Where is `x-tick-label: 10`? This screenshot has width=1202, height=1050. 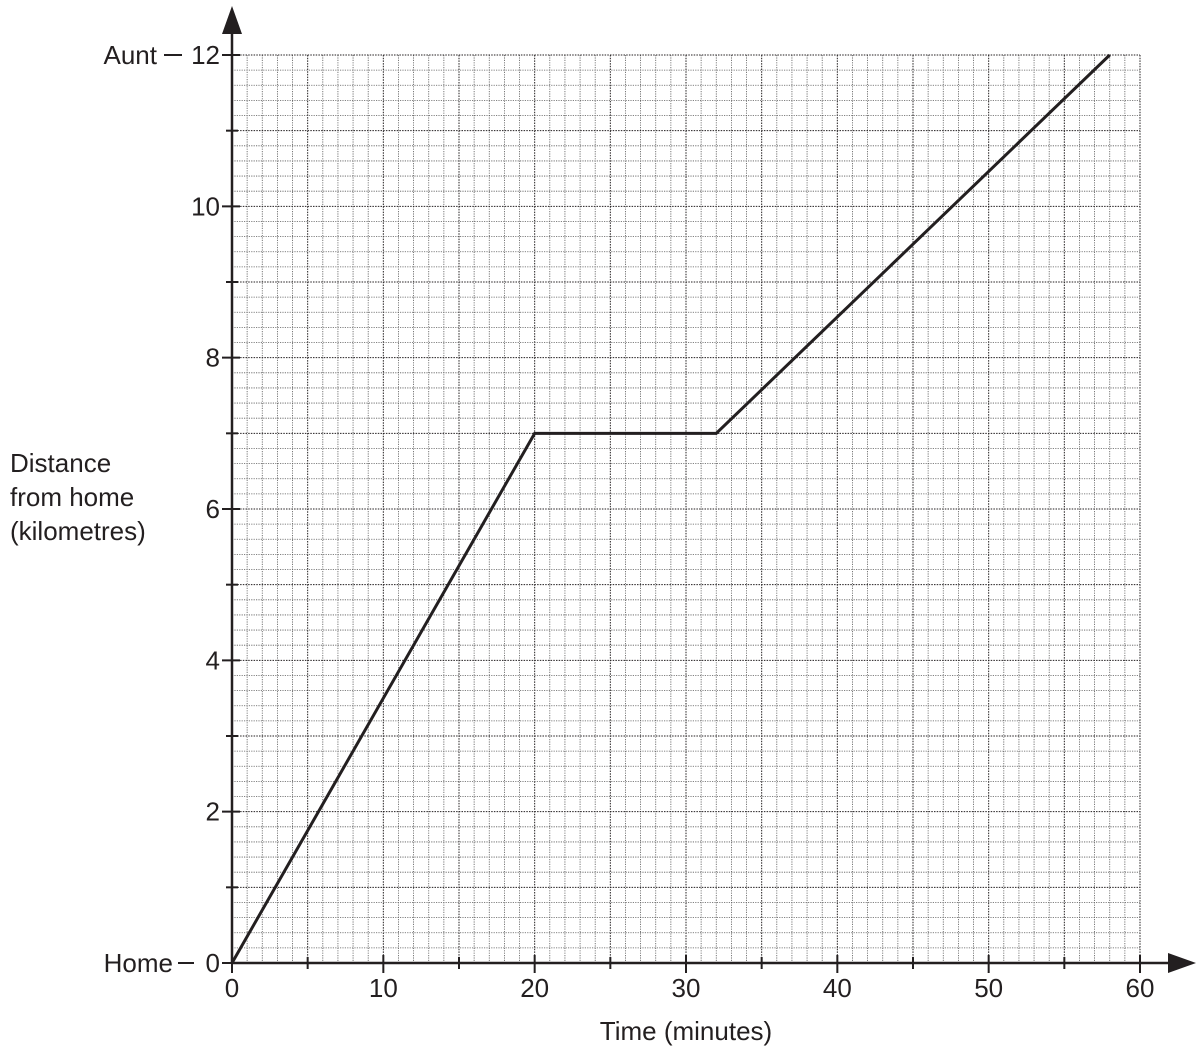
x-tick-label: 10 is located at coordinates (383, 988).